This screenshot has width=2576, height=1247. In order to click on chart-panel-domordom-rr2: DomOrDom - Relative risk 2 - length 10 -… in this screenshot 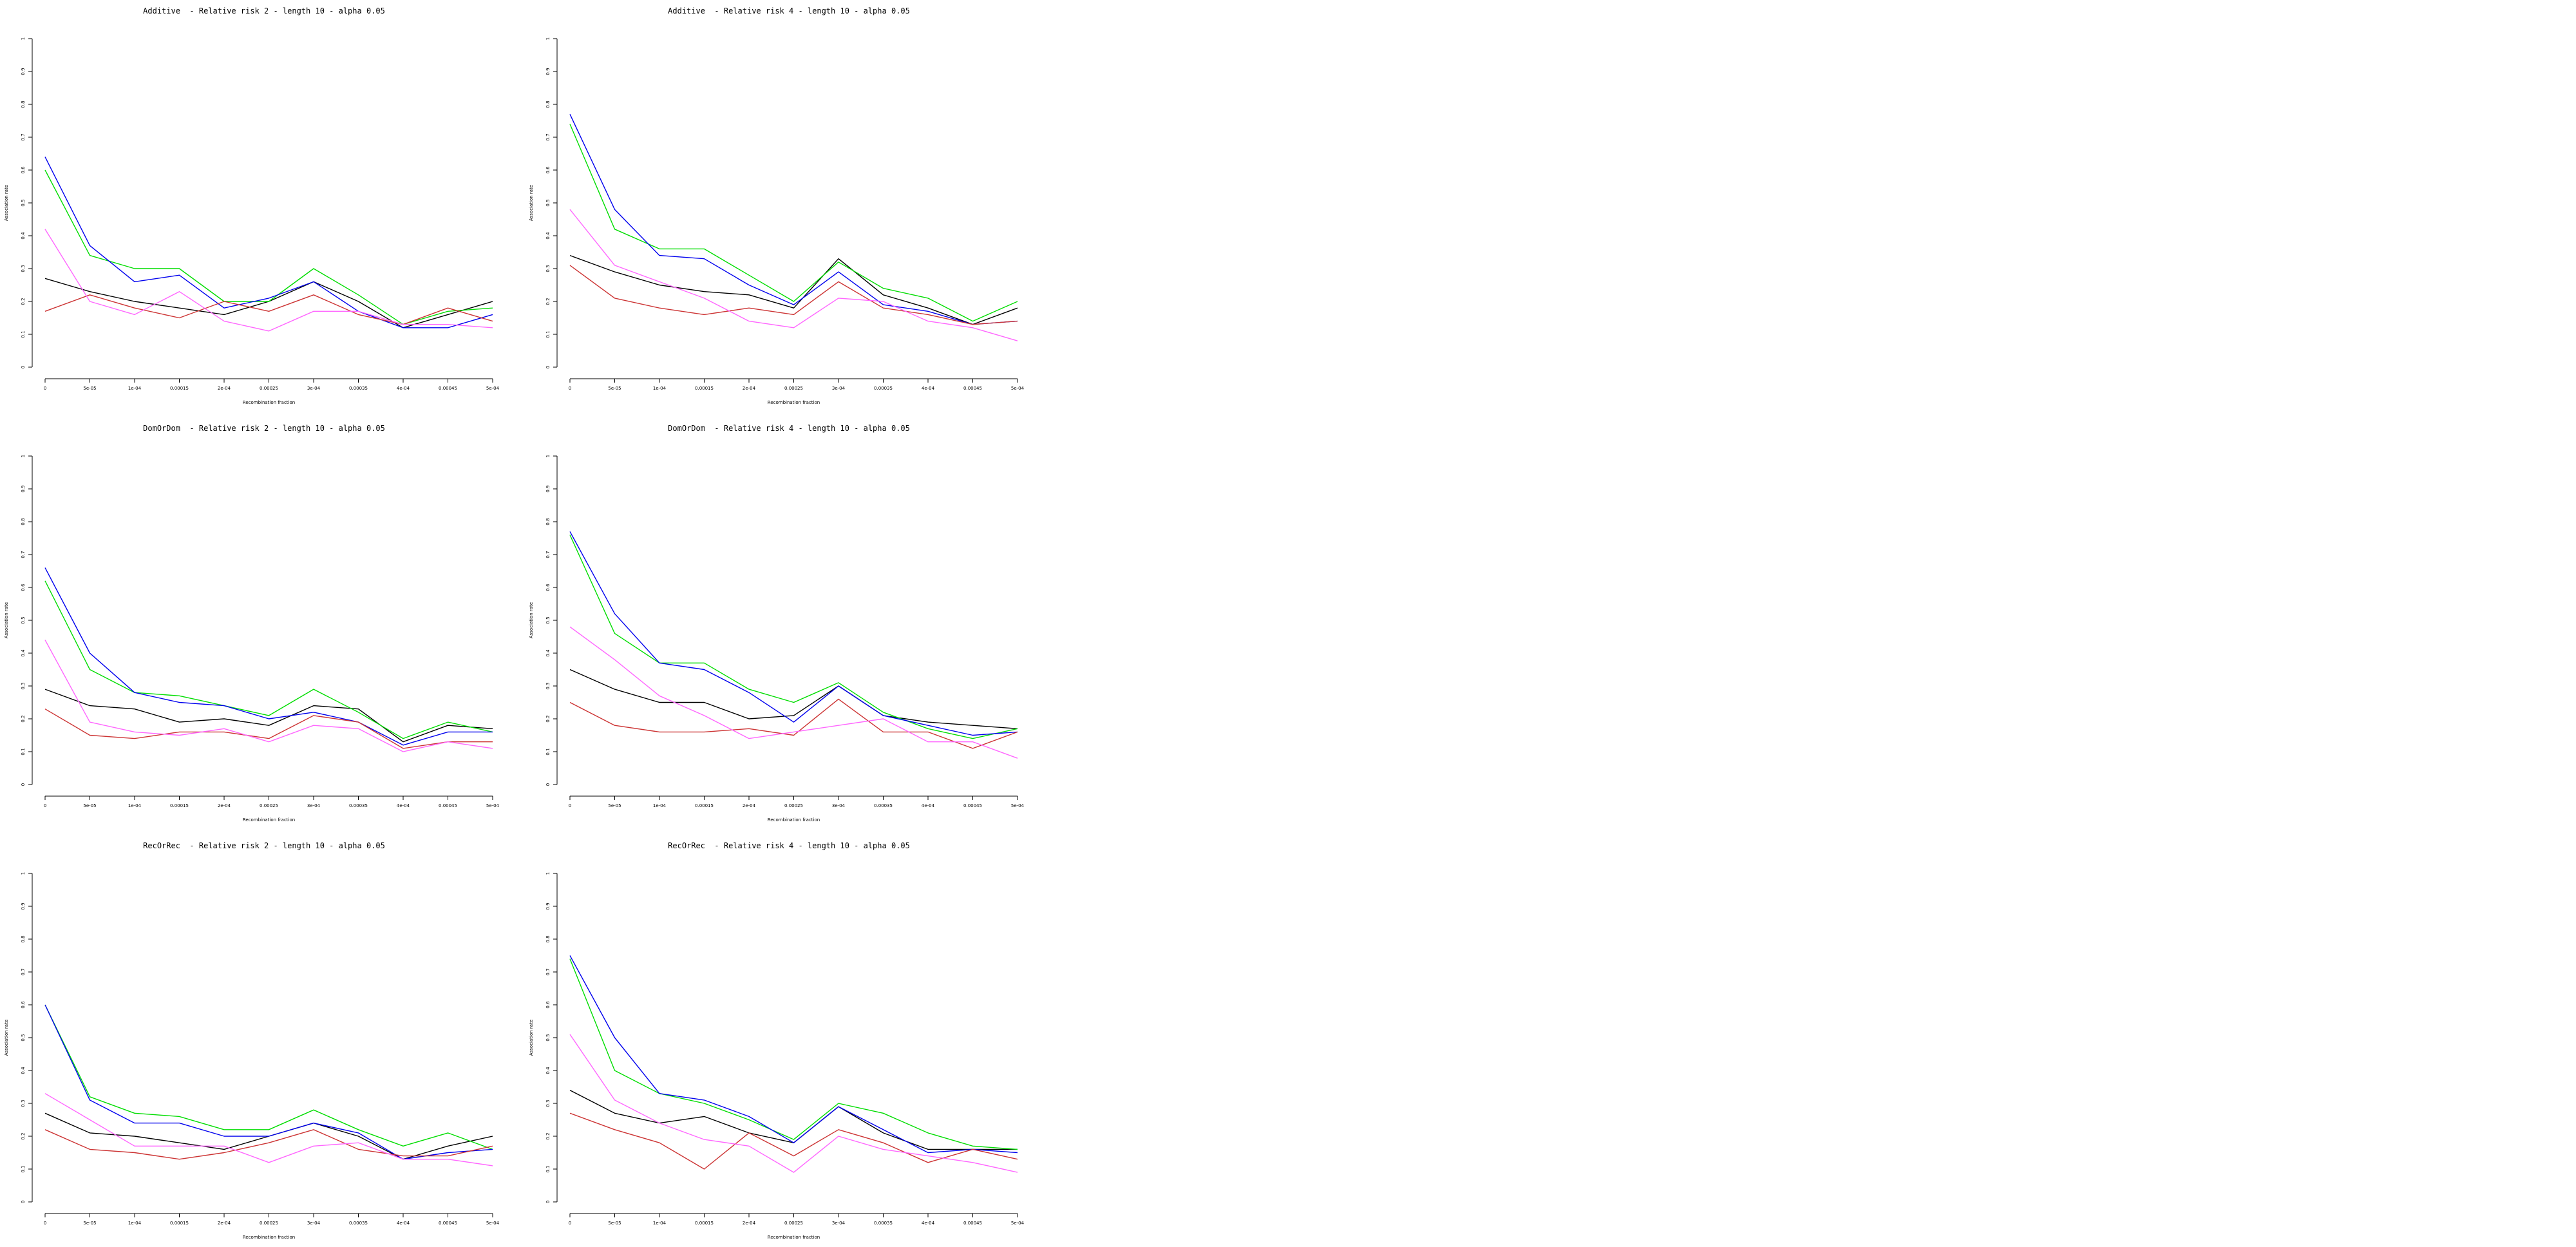, I will do `click(257, 623)`.